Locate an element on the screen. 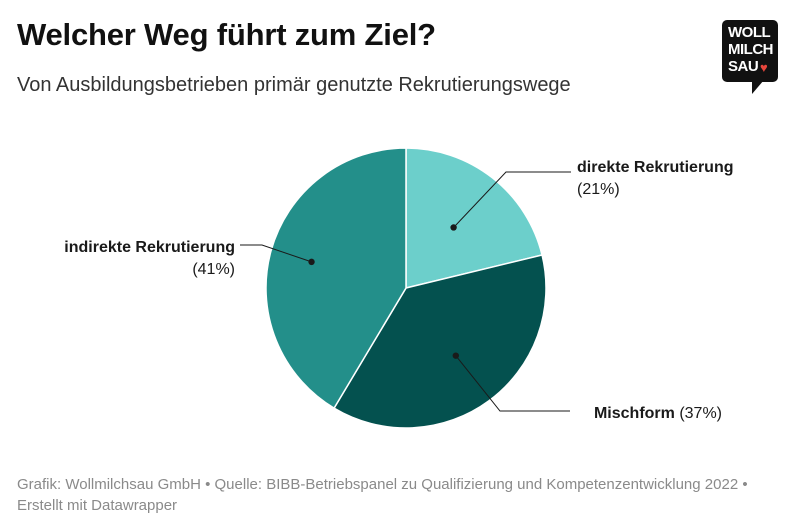  slice-label-group: Mischform (37%) is located at coordinates (658, 413).